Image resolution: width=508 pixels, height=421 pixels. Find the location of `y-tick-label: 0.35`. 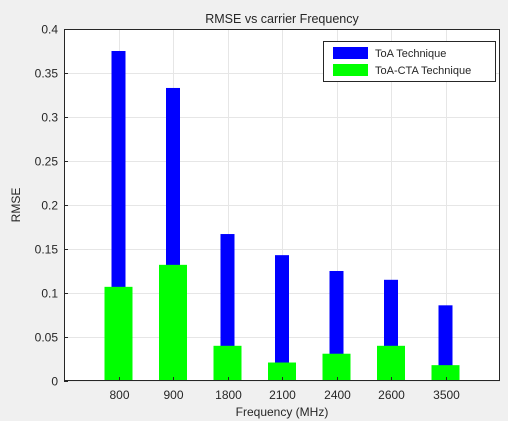

y-tick-label: 0.35 is located at coordinates (47, 74).